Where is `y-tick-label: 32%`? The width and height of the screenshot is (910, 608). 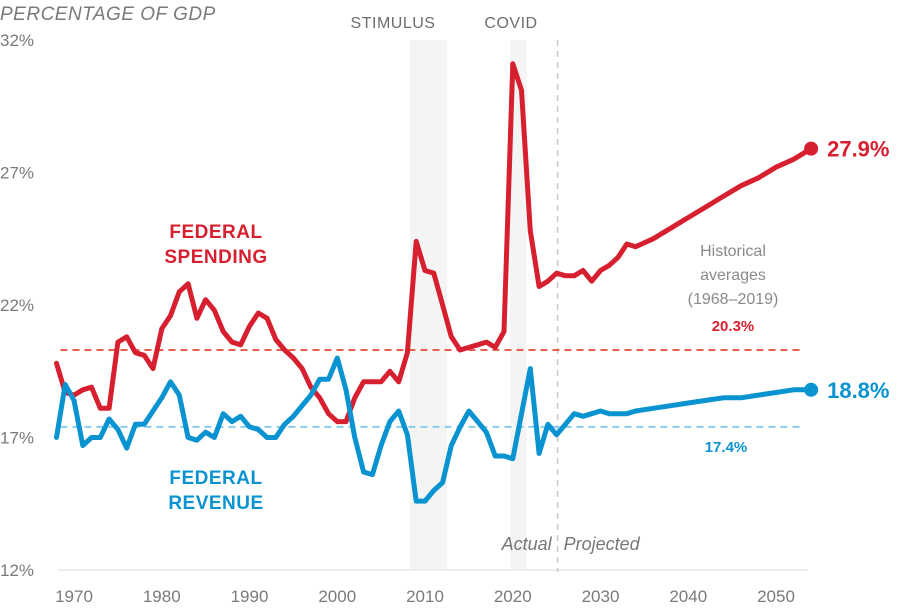
y-tick-label: 32% is located at coordinates (17, 40).